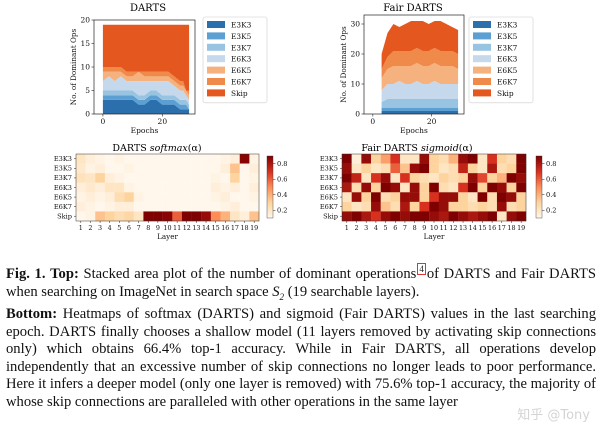  What do you see at coordinates (241, 82) in the screenshot?
I see `legend-label-e6k7: E6K7` at bounding box center [241, 82].